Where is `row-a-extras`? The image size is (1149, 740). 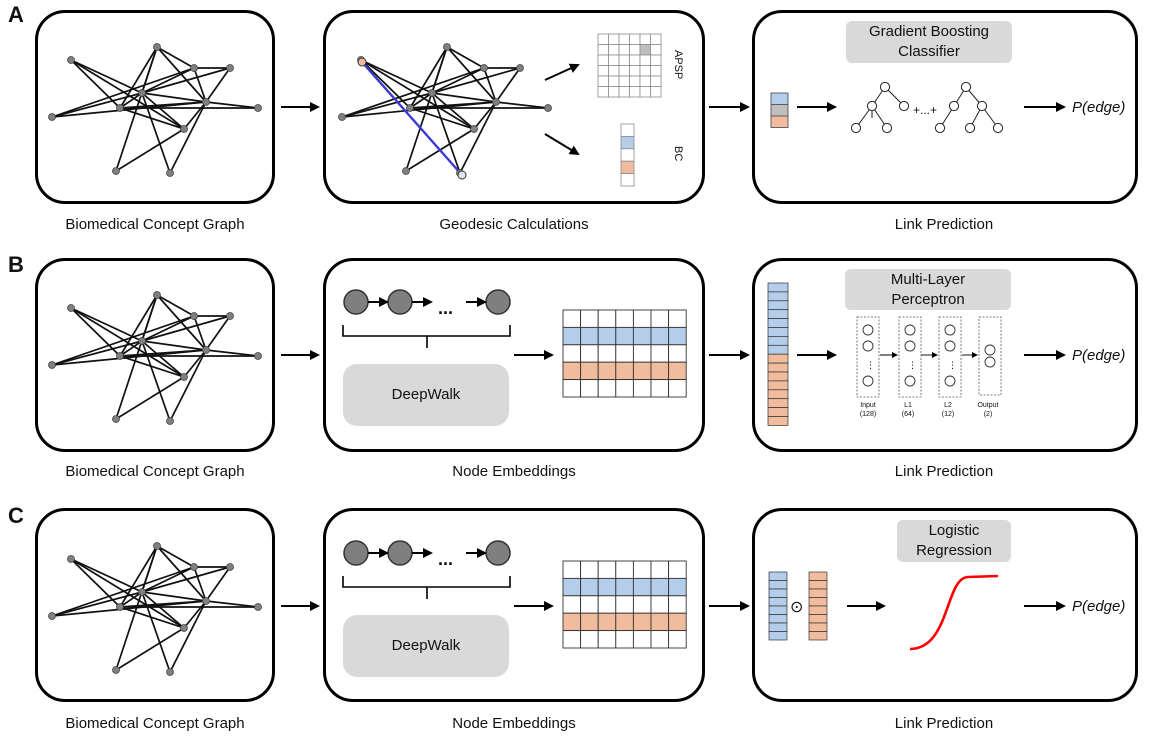 row-a-extras is located at coordinates (774, 110).